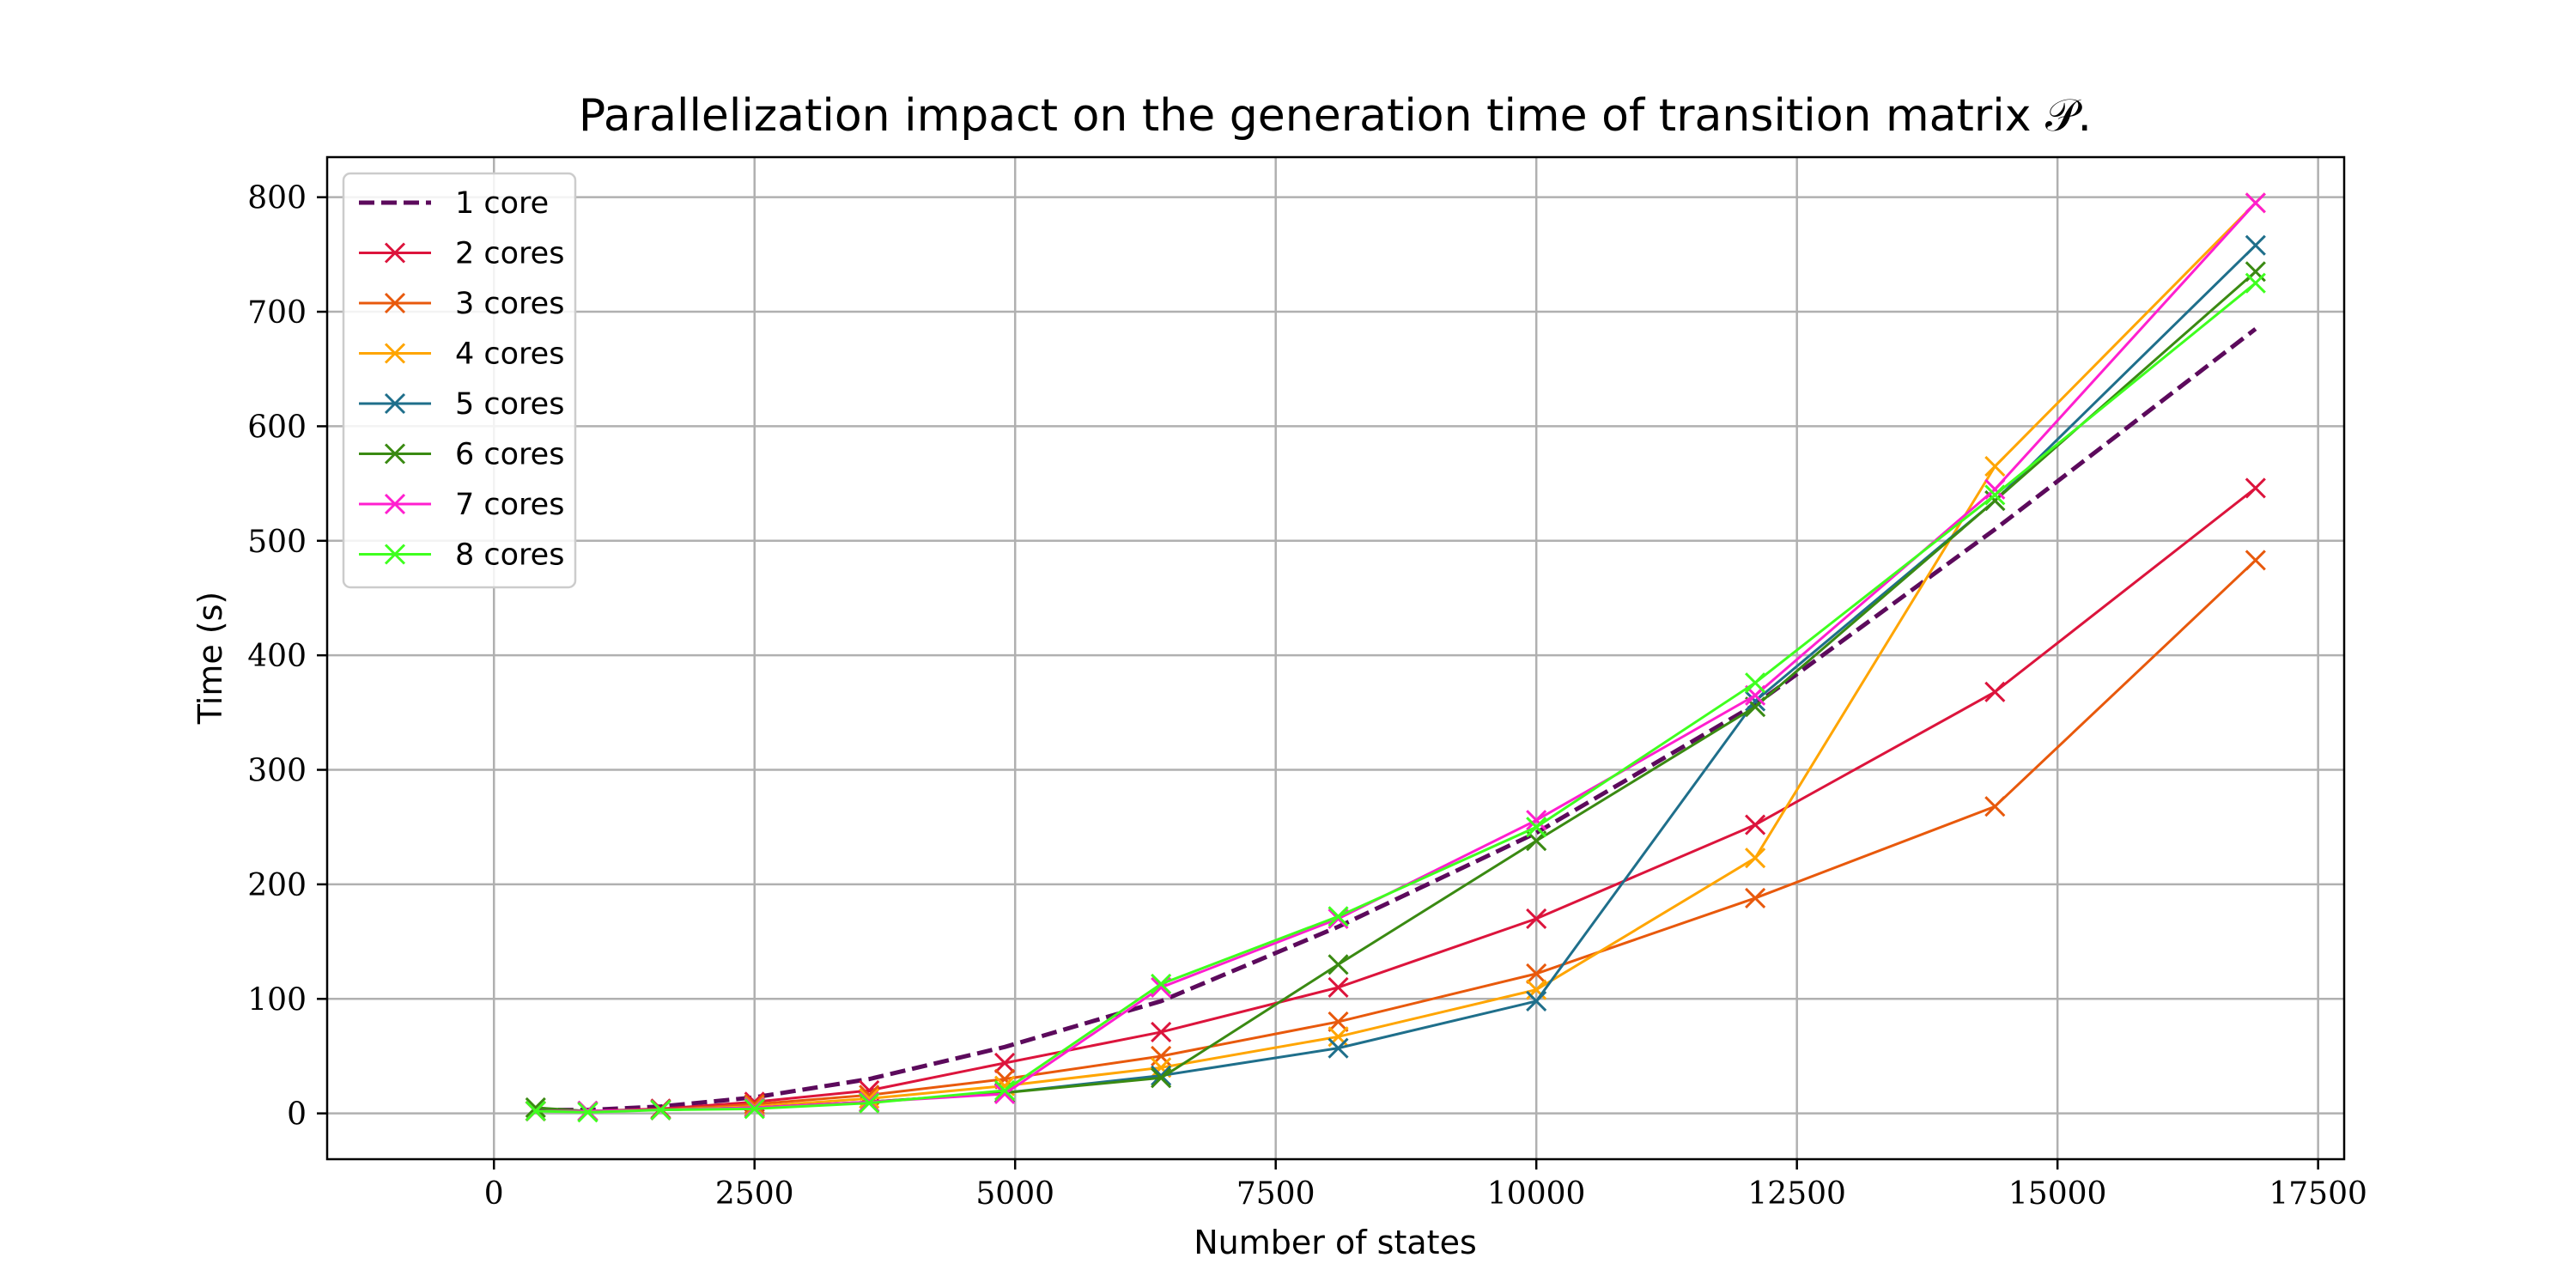  Describe the element at coordinates (454, 203) in the screenshot. I see `legend-item-1-core: 1 core` at that location.